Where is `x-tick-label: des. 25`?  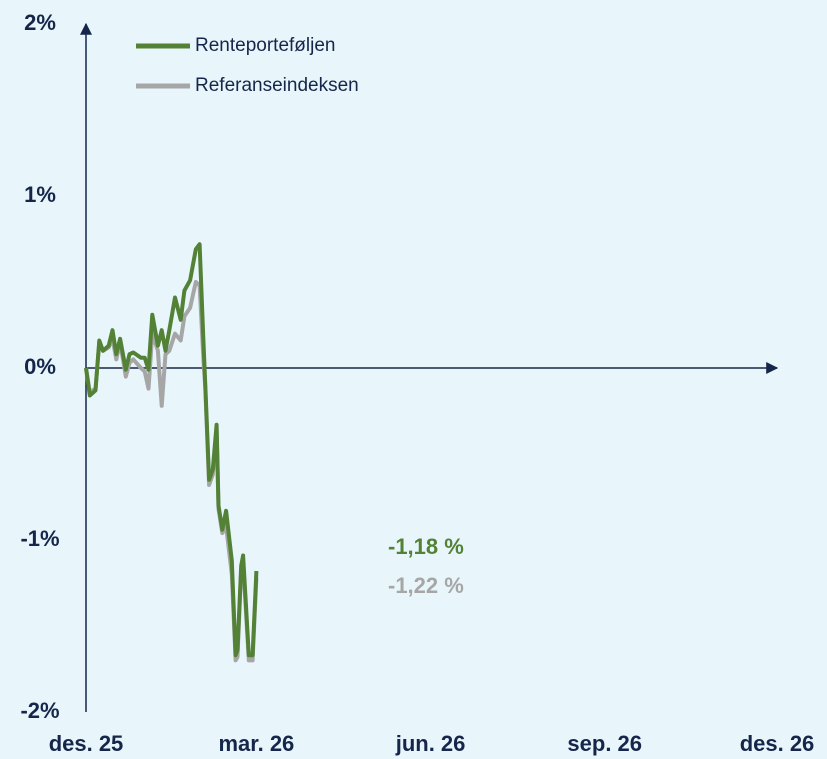 x-tick-label: des. 25 is located at coordinates (86, 743).